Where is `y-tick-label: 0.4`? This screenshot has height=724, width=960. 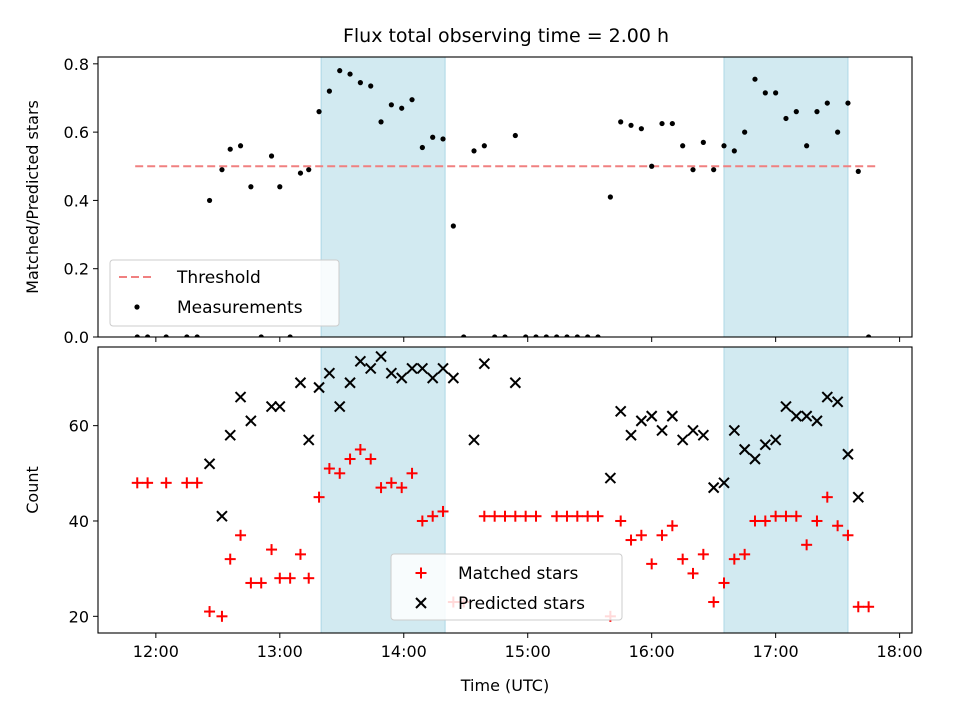
y-tick-label: 0.4 is located at coordinates (76, 200).